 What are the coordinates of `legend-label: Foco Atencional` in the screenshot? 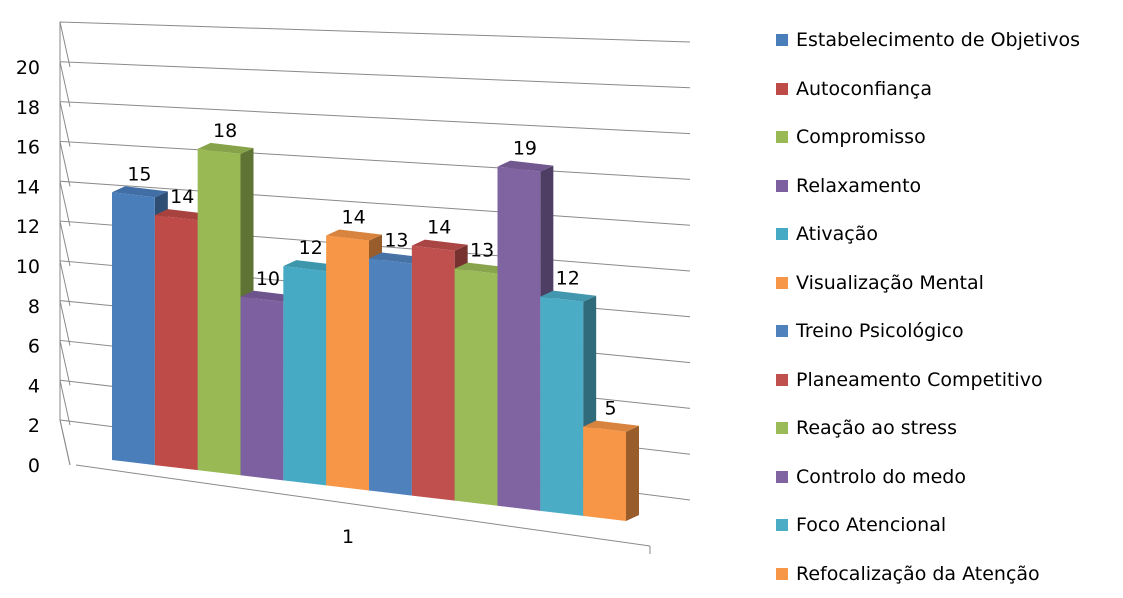 It's located at (871, 525).